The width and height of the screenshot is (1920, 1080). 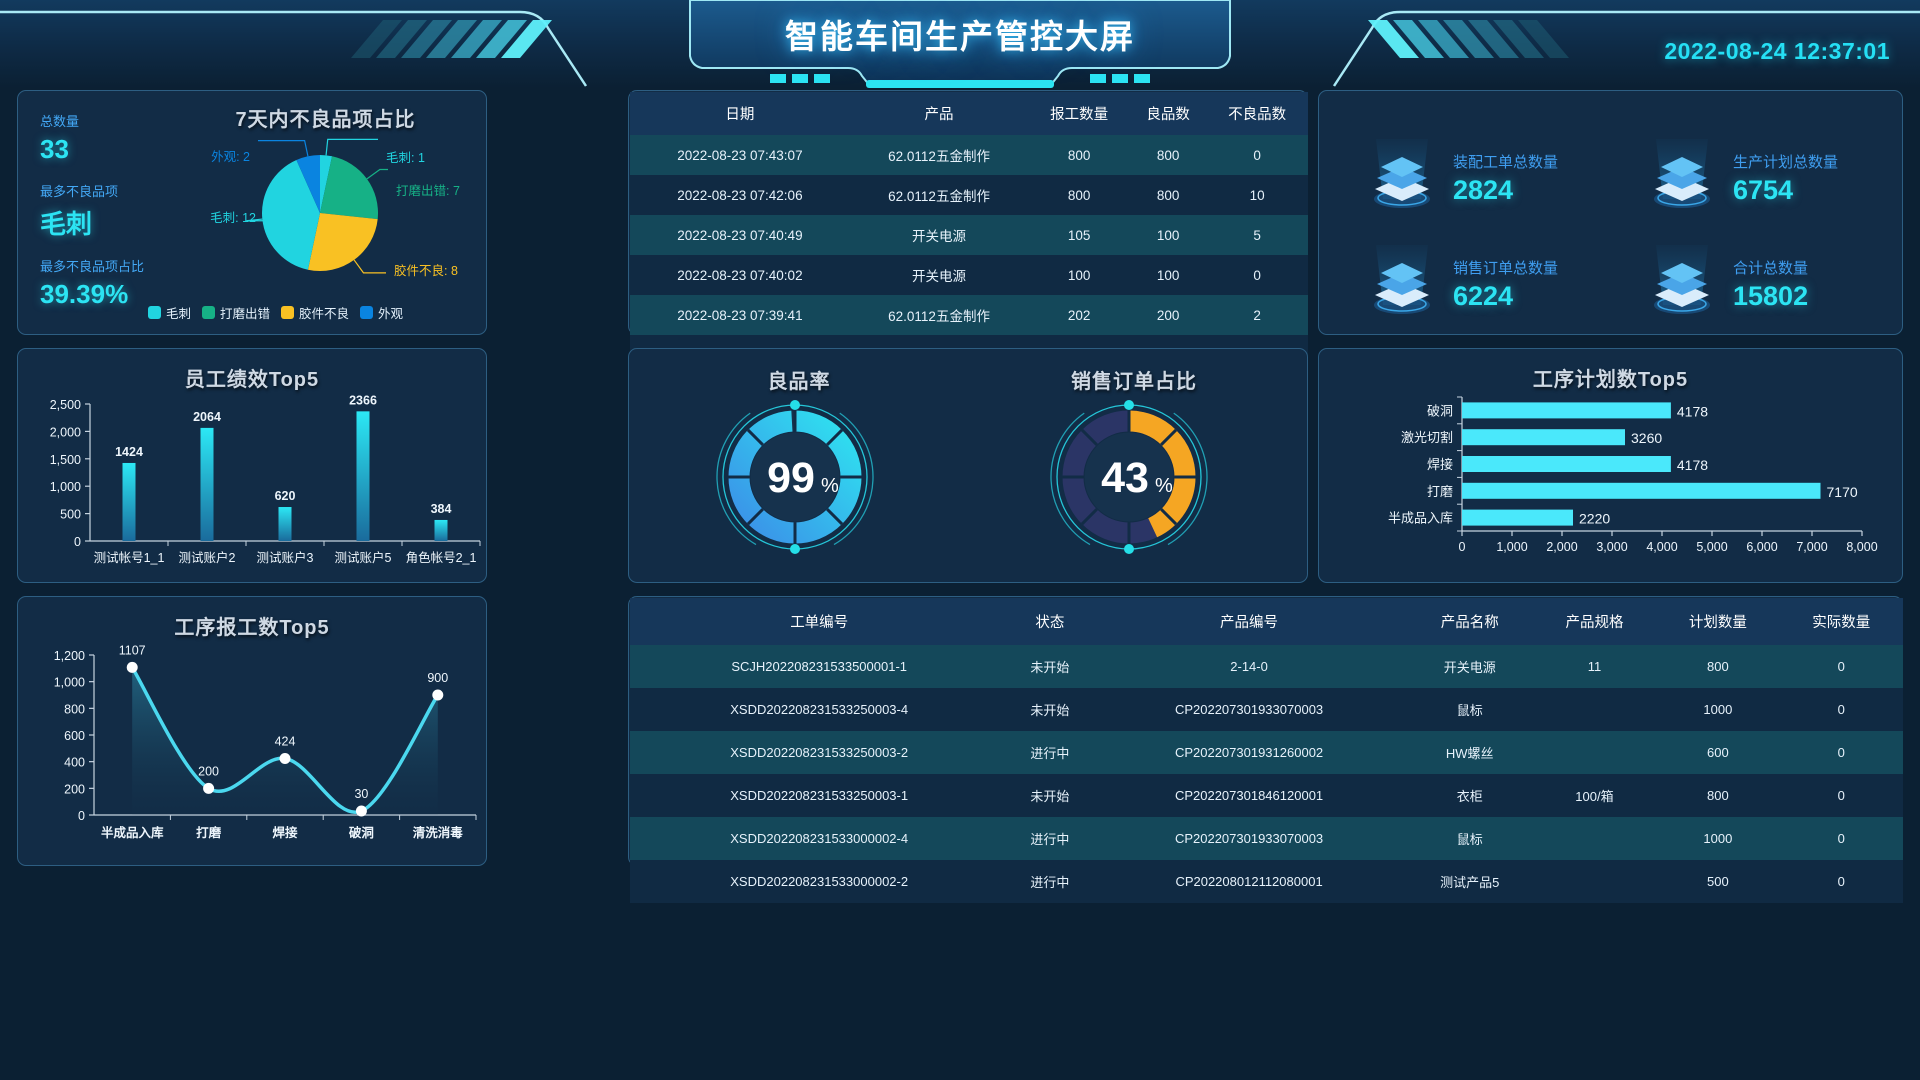 What do you see at coordinates (285, 832) in the screenshot?
I see `x-axis-tick-label: 焊接` at bounding box center [285, 832].